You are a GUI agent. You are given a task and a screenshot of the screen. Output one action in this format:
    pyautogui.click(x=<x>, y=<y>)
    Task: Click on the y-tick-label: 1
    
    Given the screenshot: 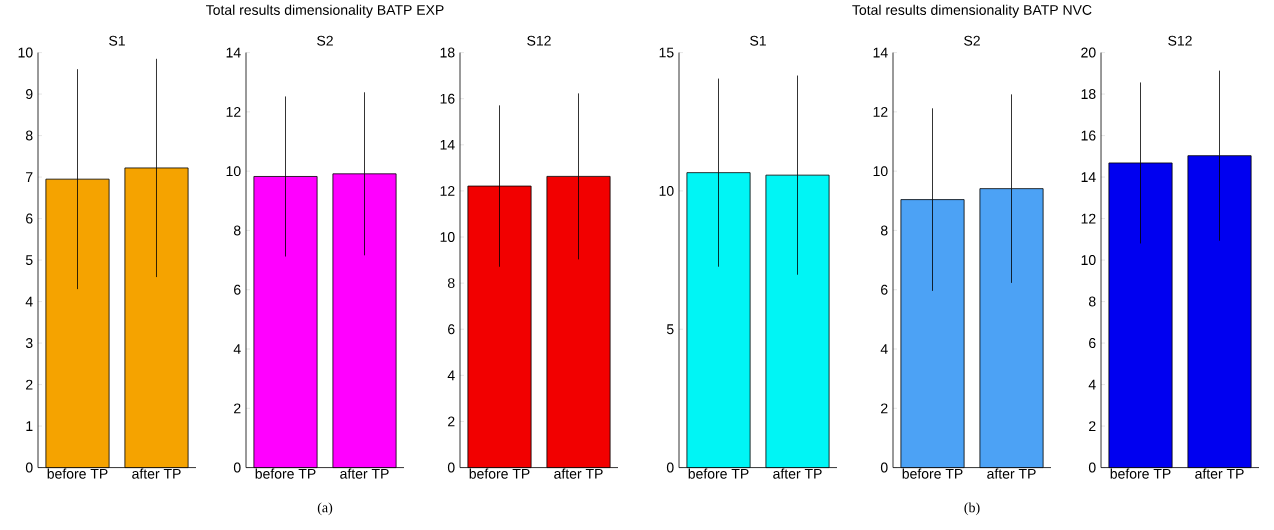 What is the action you would take?
    pyautogui.click(x=29, y=426)
    